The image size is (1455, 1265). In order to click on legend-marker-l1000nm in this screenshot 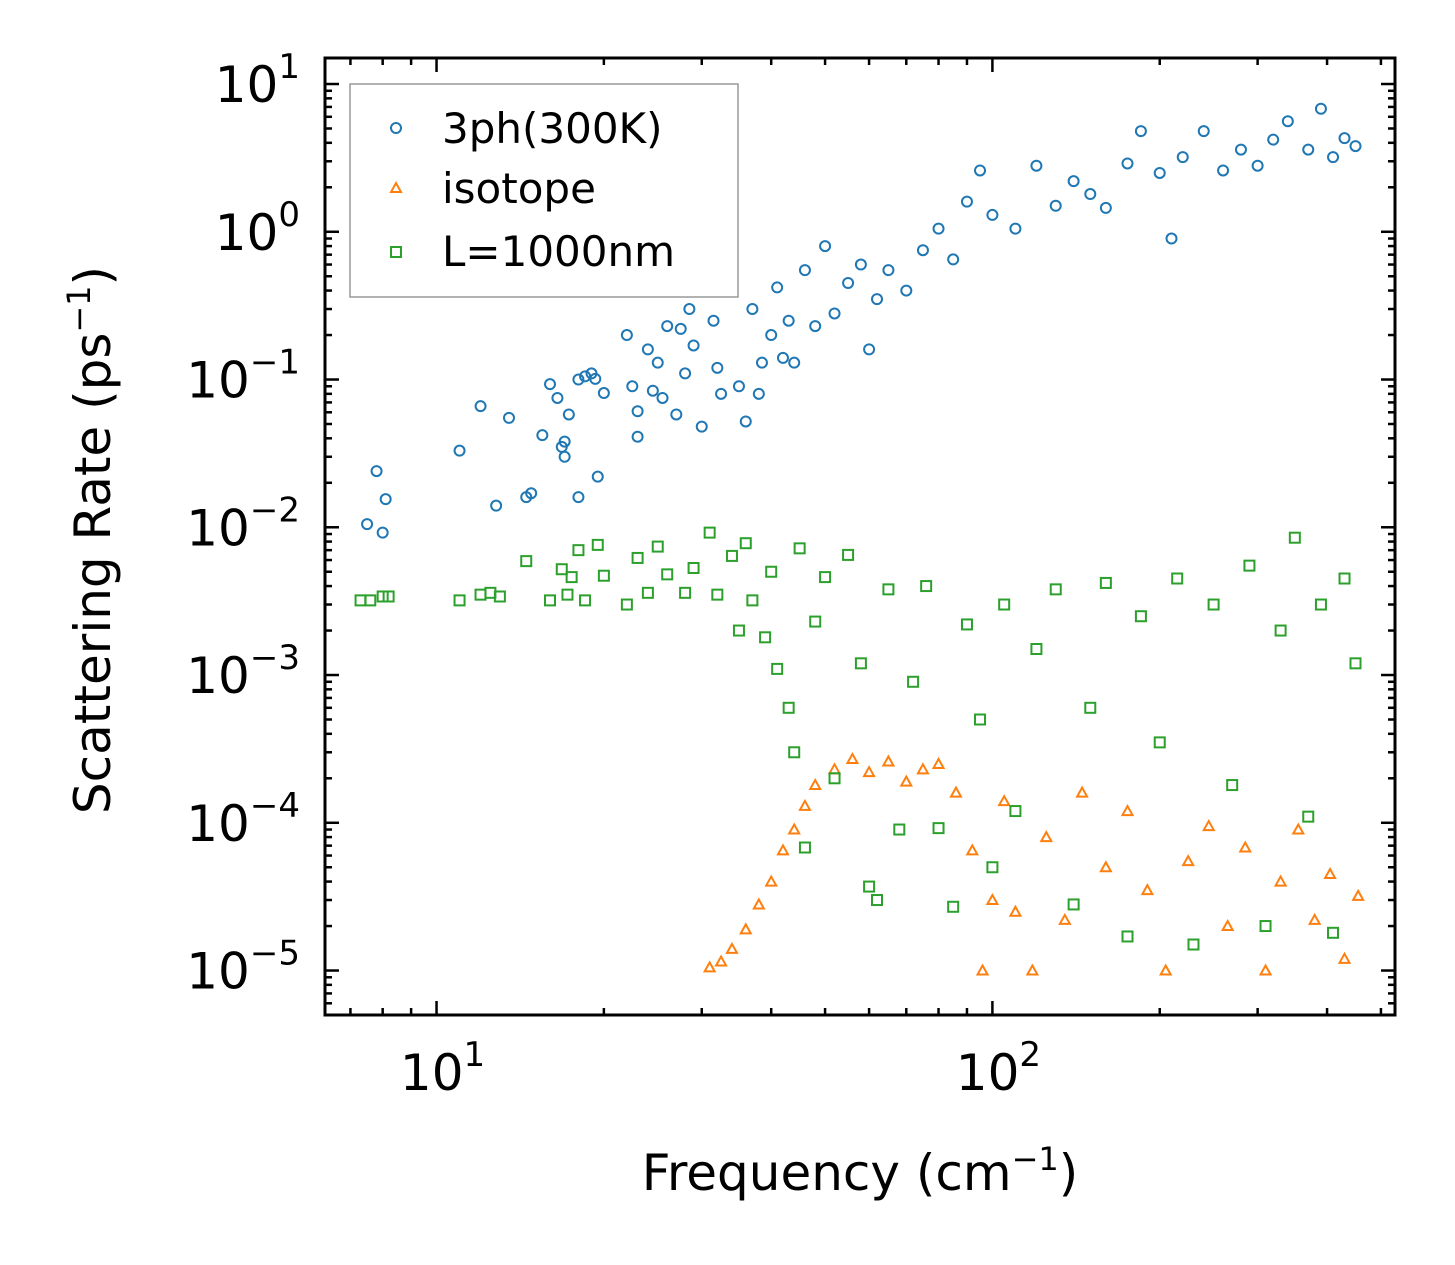, I will do `click(396, 252)`.